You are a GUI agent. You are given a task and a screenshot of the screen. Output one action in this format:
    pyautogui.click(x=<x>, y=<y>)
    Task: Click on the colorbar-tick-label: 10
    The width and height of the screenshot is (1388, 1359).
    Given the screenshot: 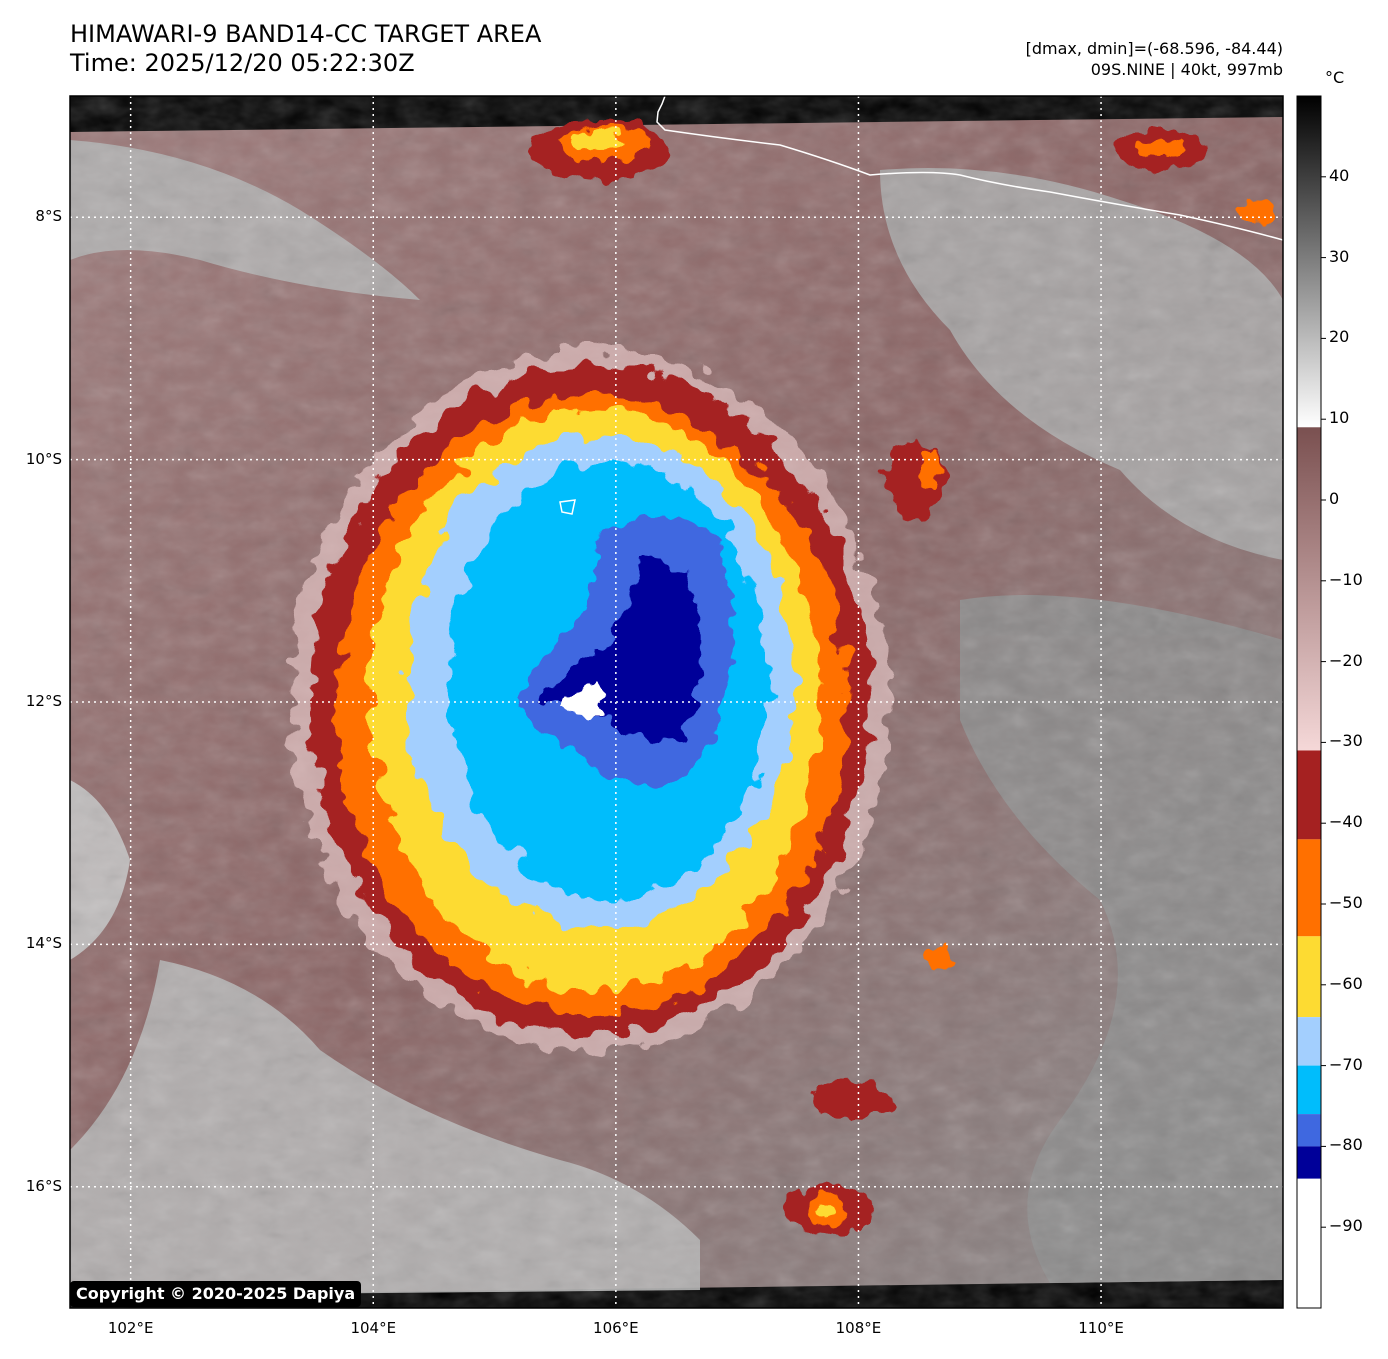 What is the action you would take?
    pyautogui.click(x=1339, y=418)
    